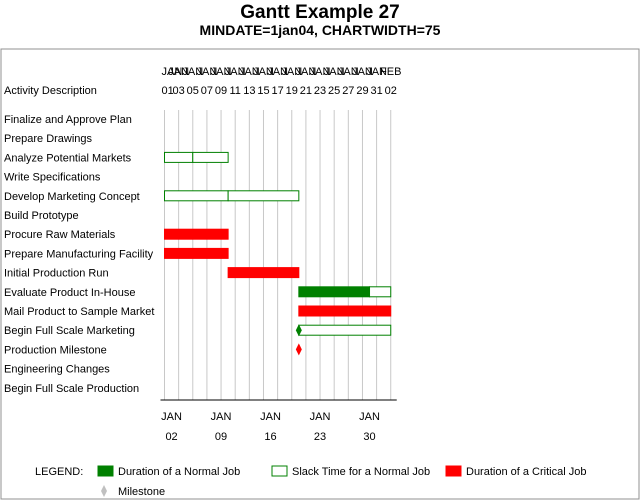 This screenshot has height=500, width=640. Describe the element at coordinates (376, 91) in the screenshot. I see `top-axis-day-label: 31` at that location.